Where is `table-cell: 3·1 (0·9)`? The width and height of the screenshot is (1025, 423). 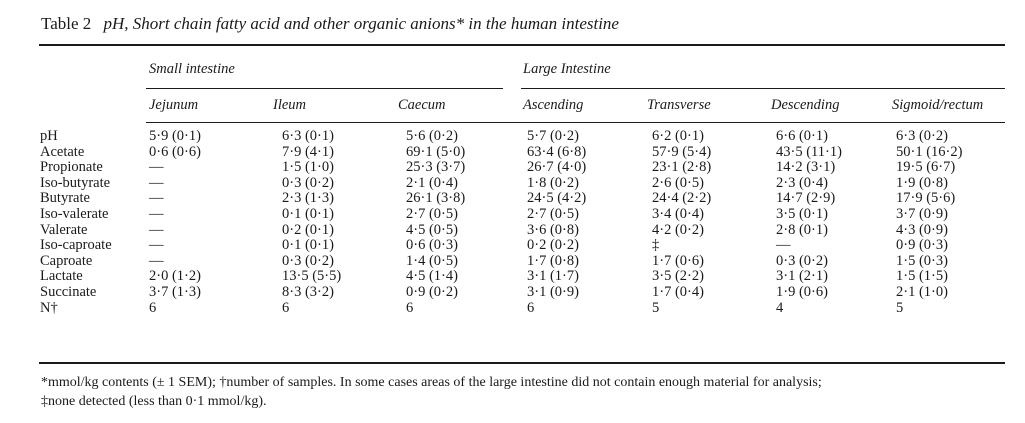 table-cell: 3·1 (0·9) is located at coordinates (553, 292).